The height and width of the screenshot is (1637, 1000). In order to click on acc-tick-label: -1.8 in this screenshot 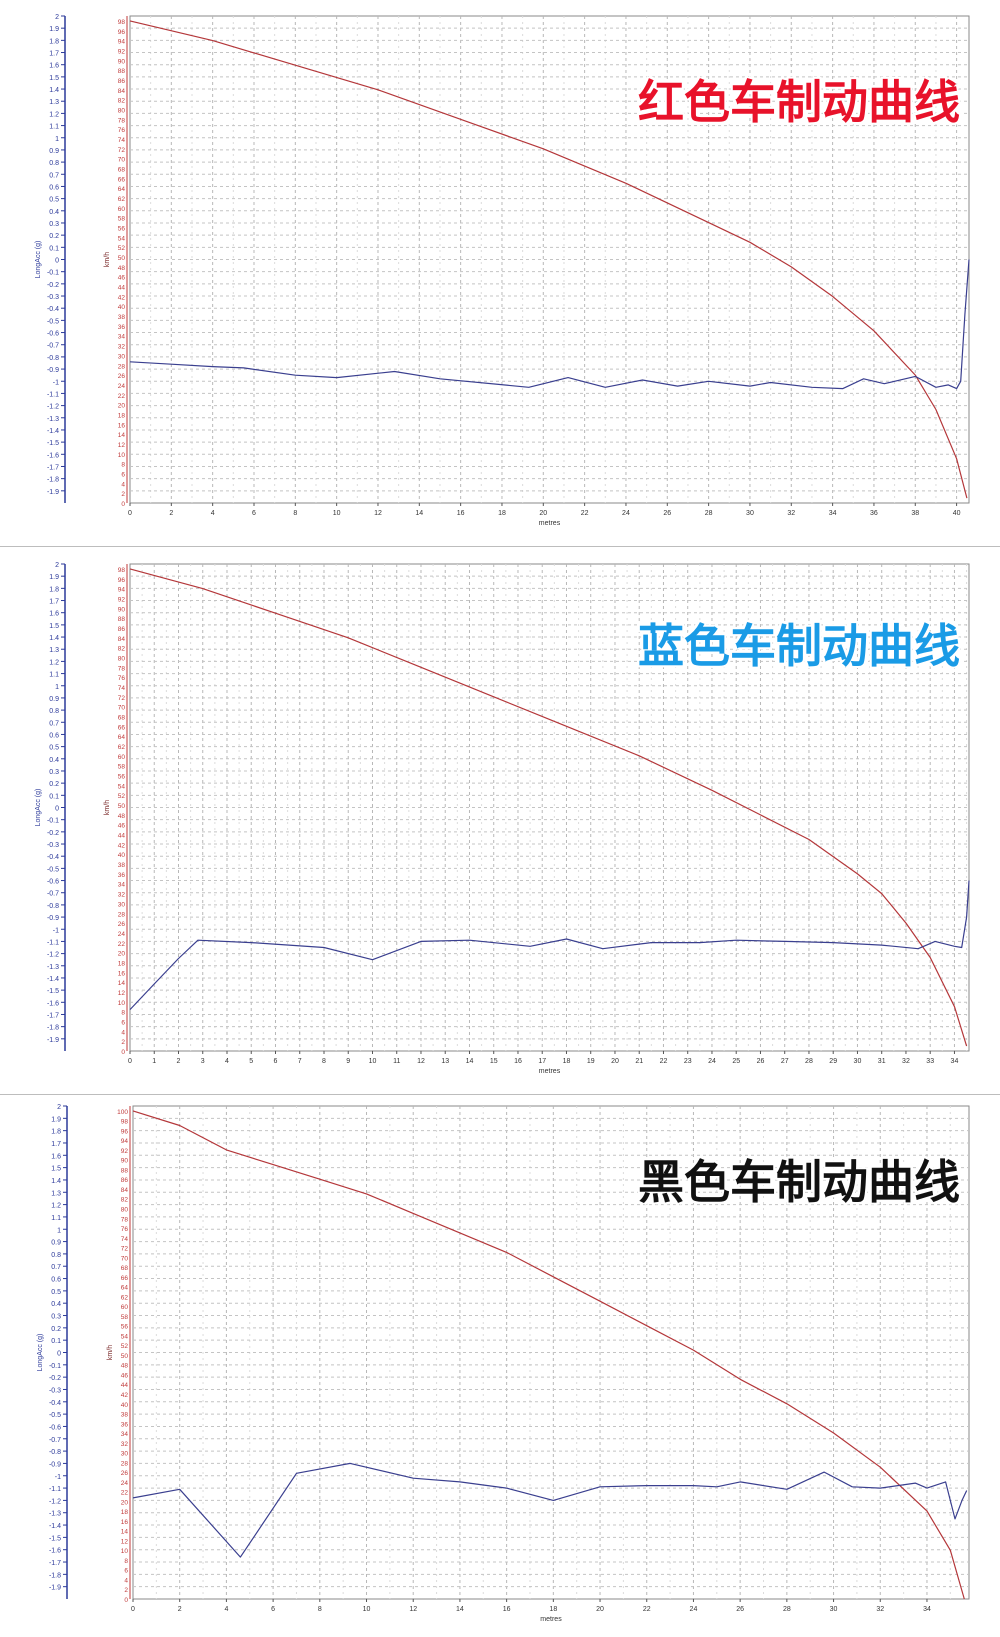, I will do `click(55, 1575)`.